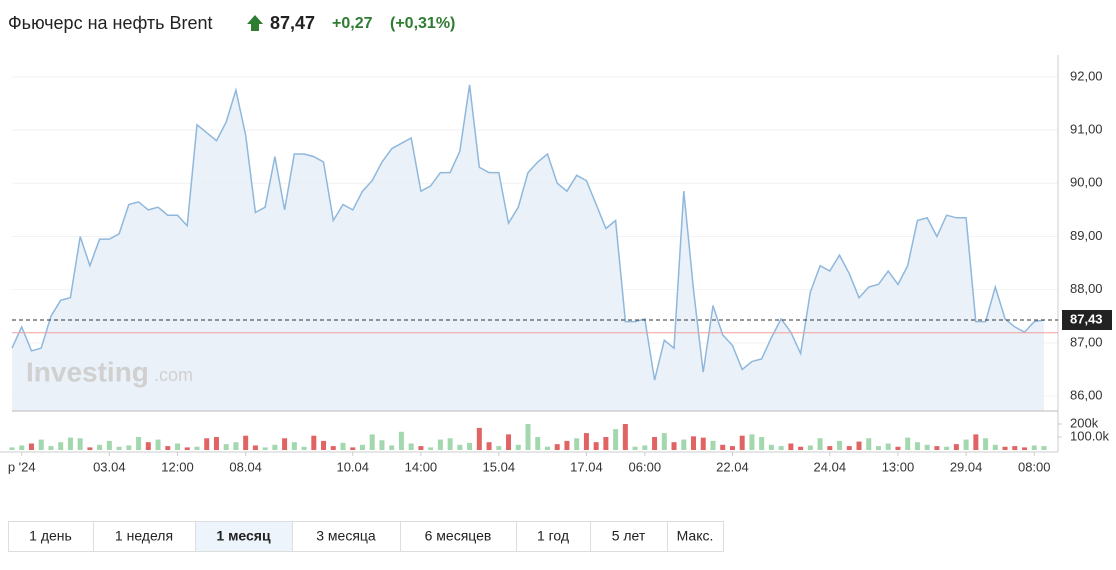 The image size is (1116, 570). Describe the element at coordinates (1034, 466) in the screenshot. I see `x-tick-label: 08:00` at that location.